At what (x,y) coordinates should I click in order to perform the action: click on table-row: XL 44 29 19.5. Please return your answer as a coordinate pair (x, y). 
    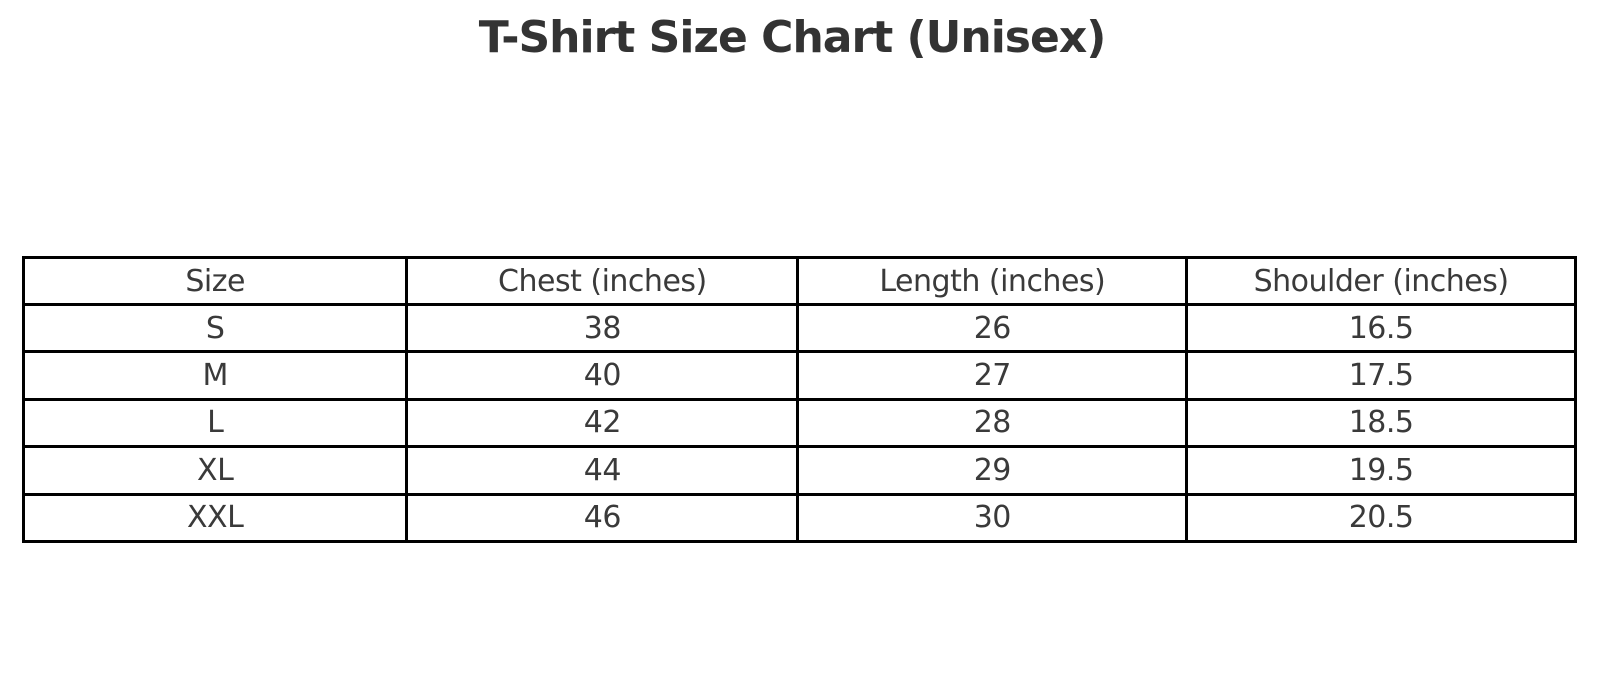
    Looking at the image, I should click on (799, 470).